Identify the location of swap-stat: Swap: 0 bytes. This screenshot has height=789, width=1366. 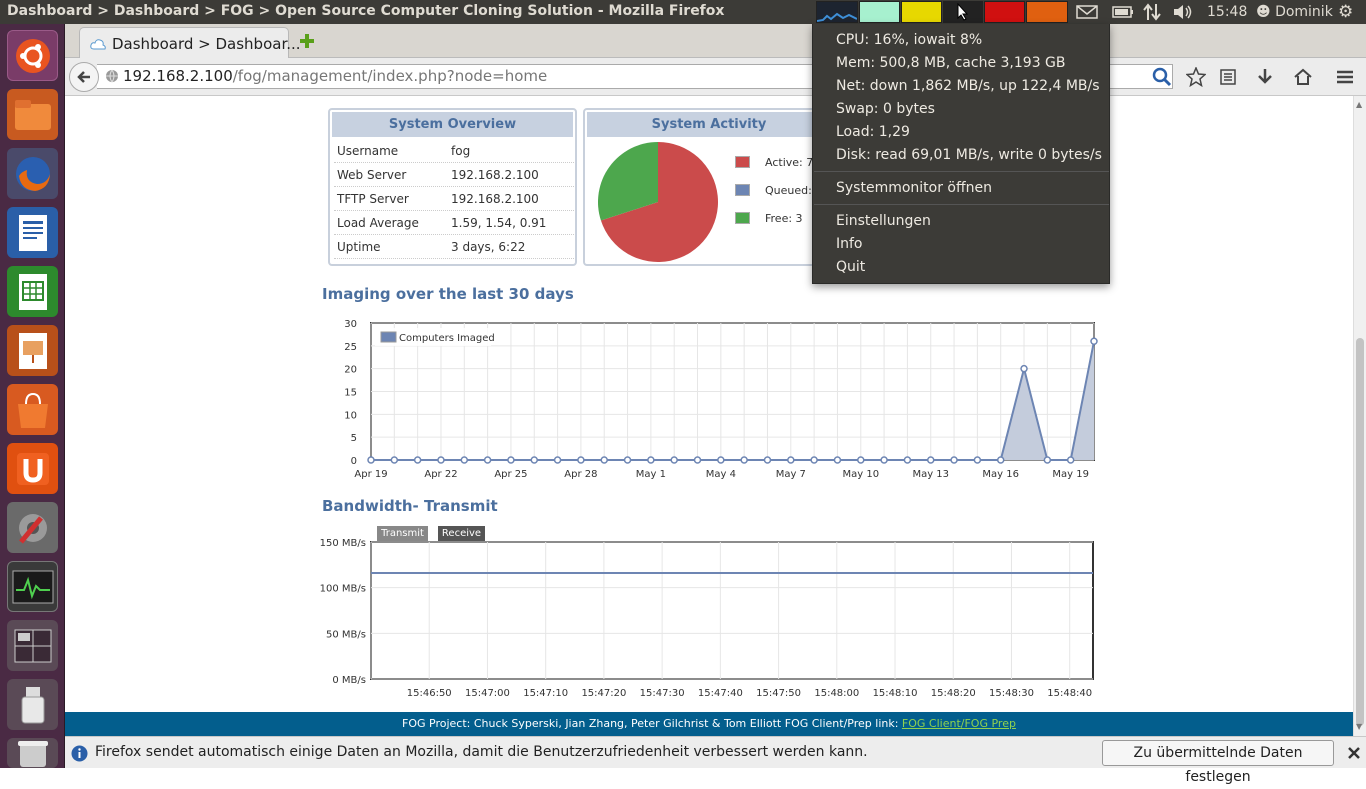
(885, 109).